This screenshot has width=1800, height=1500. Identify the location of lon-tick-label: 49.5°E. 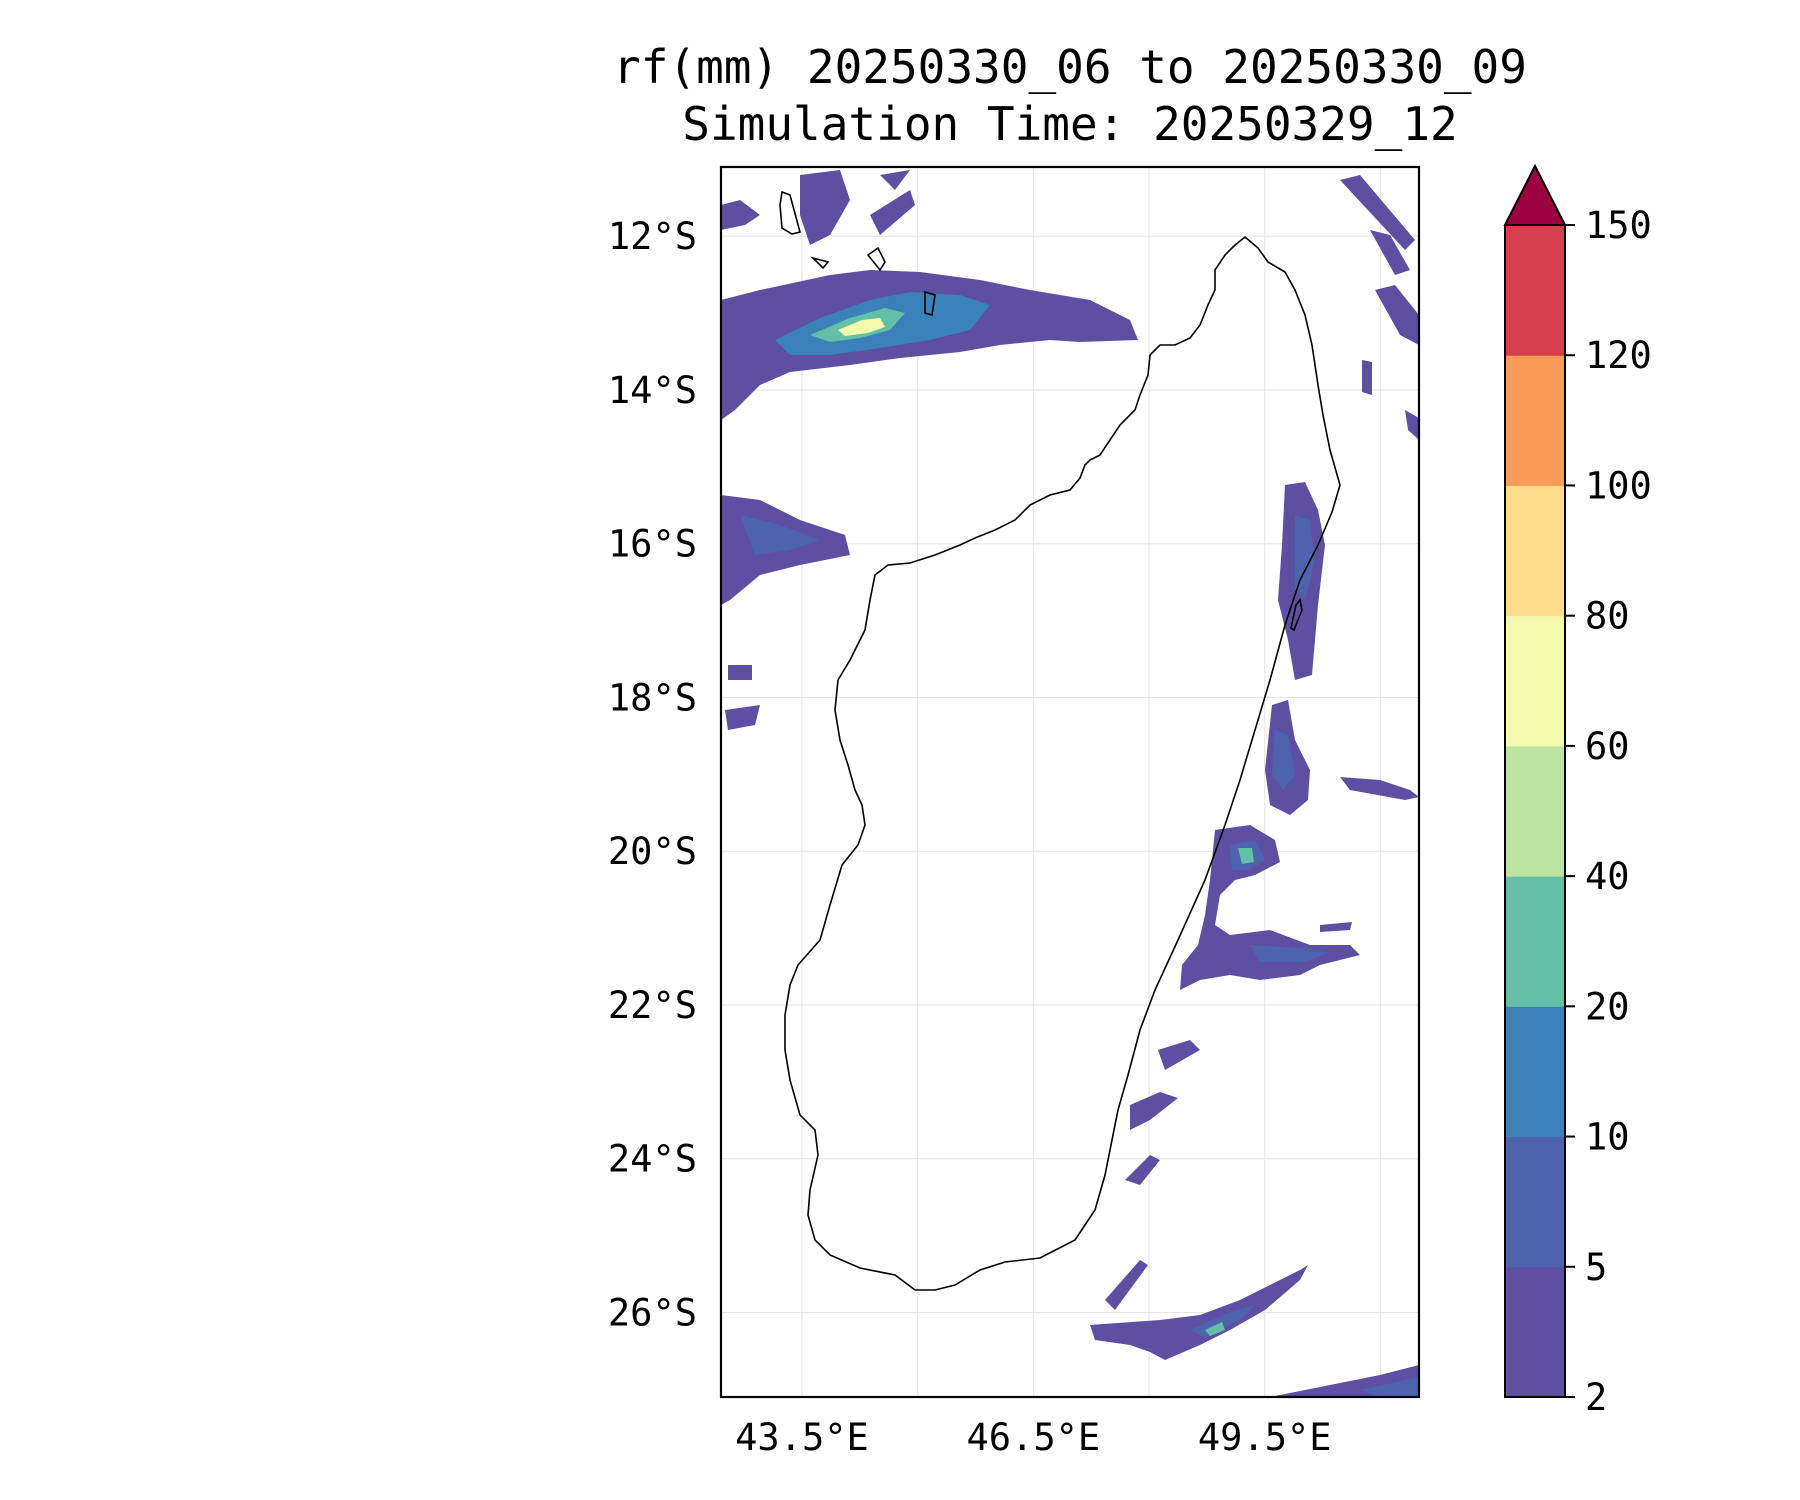
(1265, 1437).